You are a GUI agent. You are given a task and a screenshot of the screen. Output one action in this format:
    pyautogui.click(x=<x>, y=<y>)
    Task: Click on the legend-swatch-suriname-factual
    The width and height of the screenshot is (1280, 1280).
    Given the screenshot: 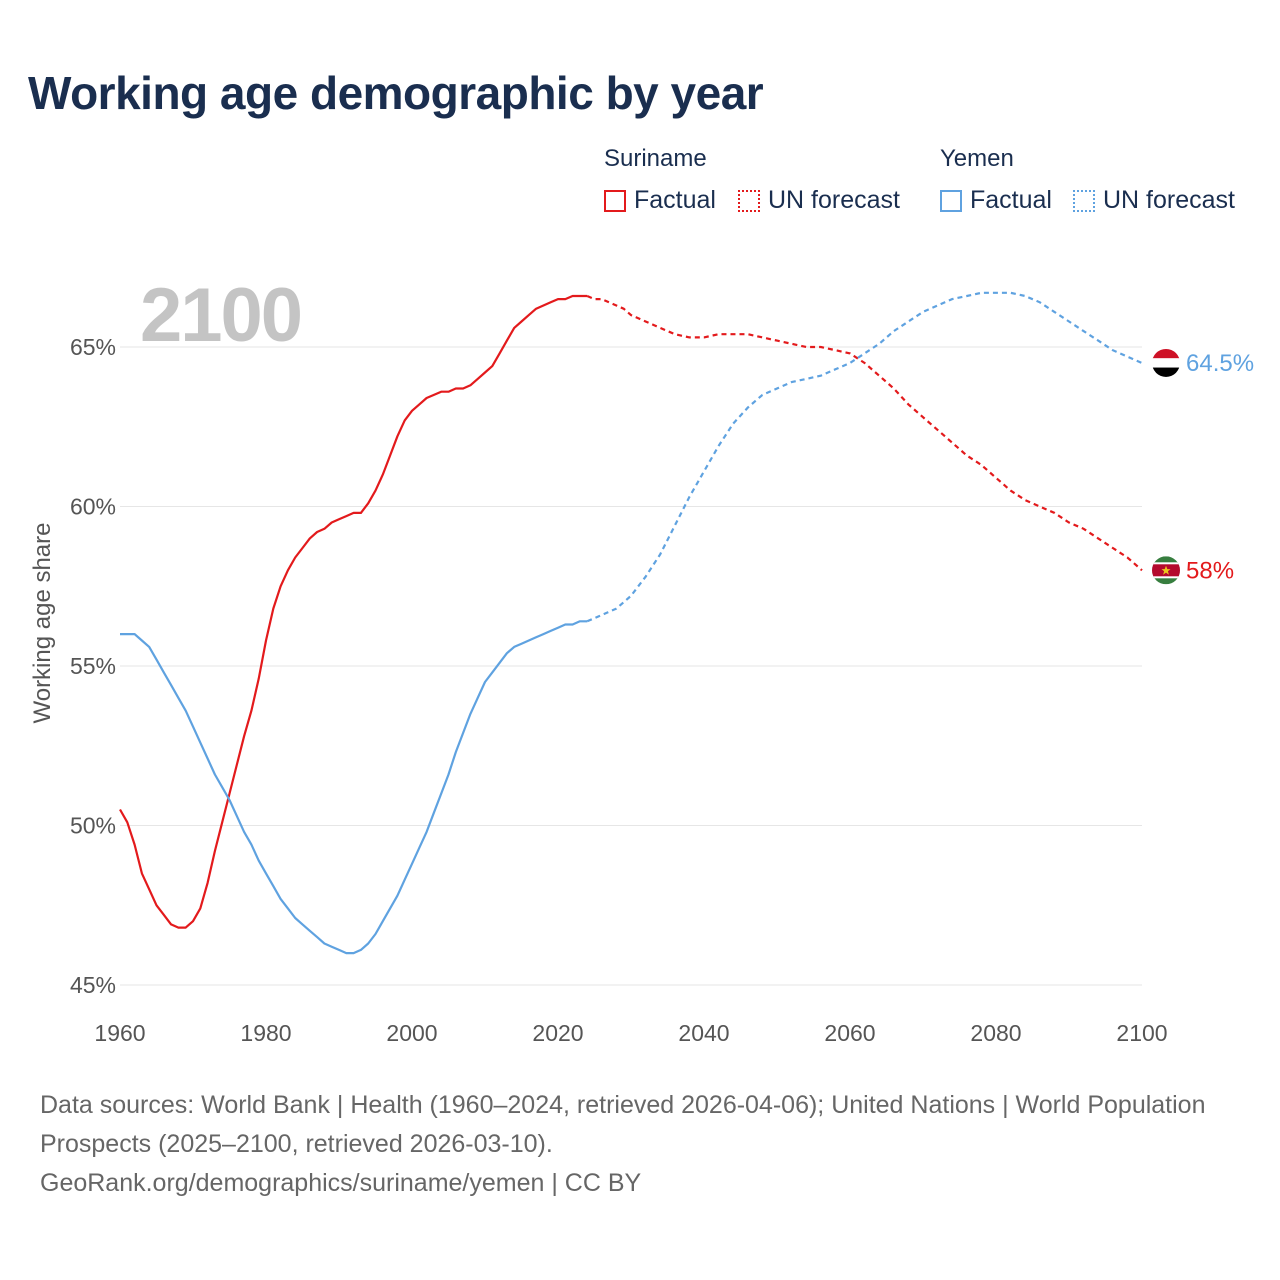 What is the action you would take?
    pyautogui.click(x=615, y=200)
    